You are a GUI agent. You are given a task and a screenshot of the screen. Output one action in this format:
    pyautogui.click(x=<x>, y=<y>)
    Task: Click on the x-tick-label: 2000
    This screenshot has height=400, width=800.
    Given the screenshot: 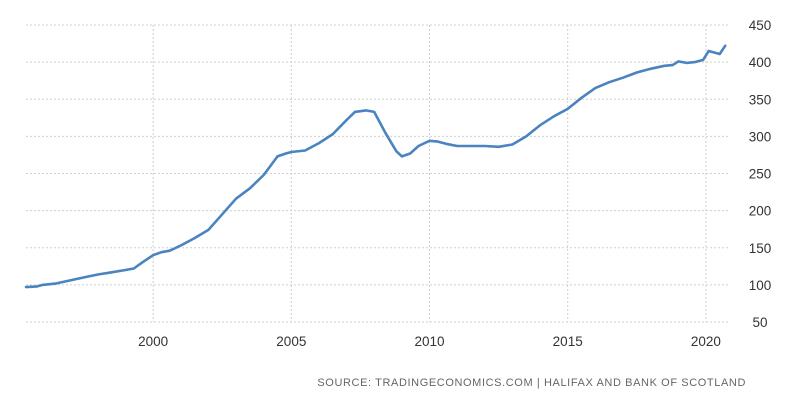 What is the action you would take?
    pyautogui.click(x=153, y=341)
    